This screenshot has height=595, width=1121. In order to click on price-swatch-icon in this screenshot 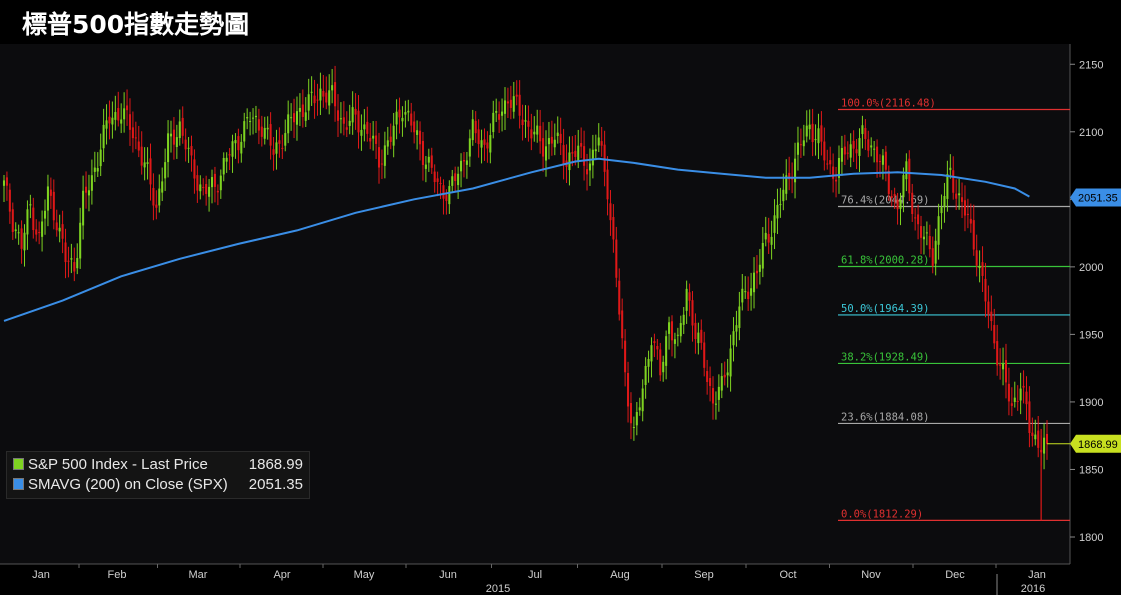, I will do `click(18, 464)`.